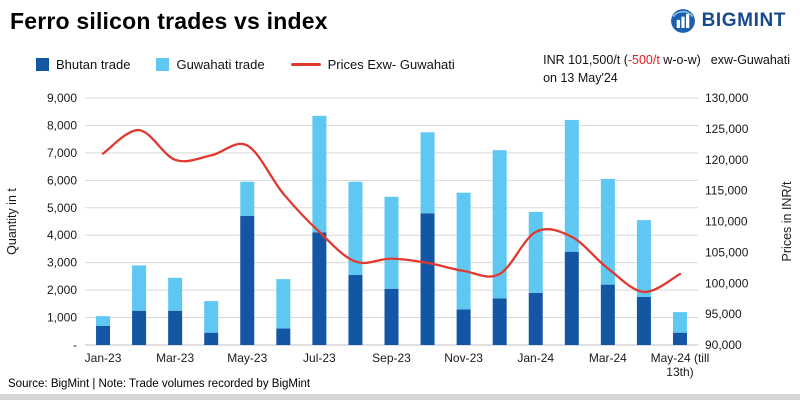 The height and width of the screenshot is (400, 800). Describe the element at coordinates (305, 64) in the screenshot. I see `price-line-swatch-icon` at that location.